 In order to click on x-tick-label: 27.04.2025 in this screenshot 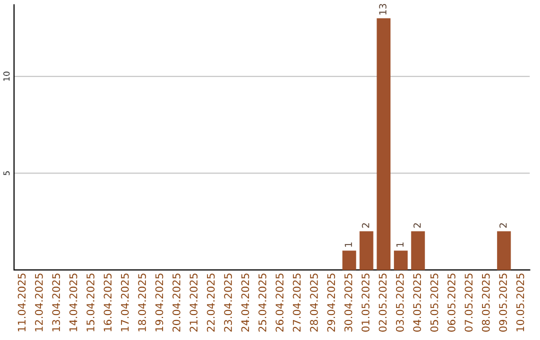, I will do `click(296, 303)`.